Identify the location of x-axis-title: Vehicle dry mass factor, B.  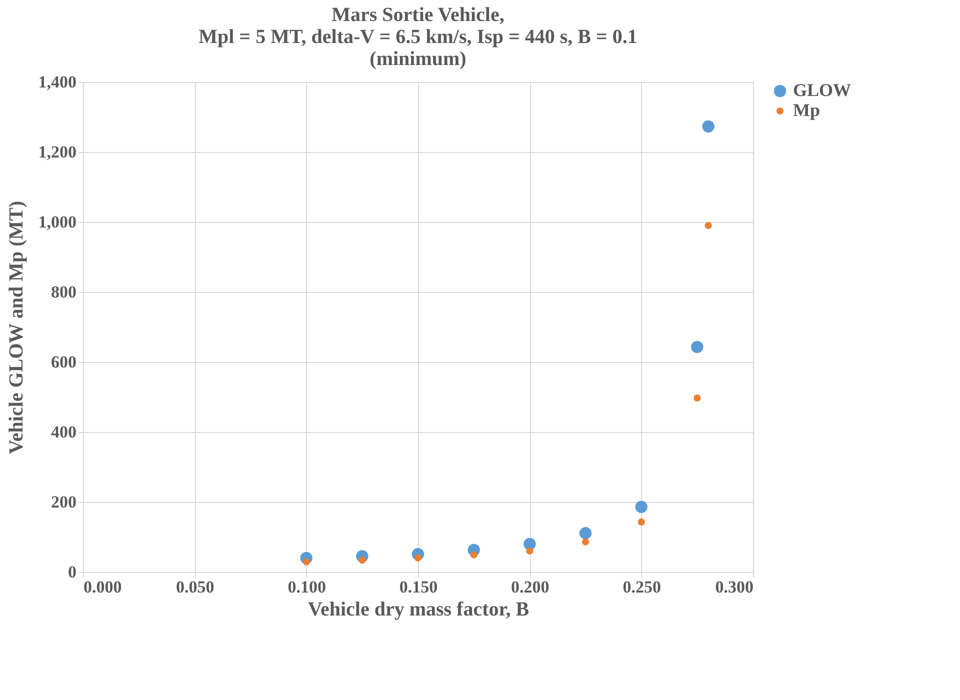
(419, 609).